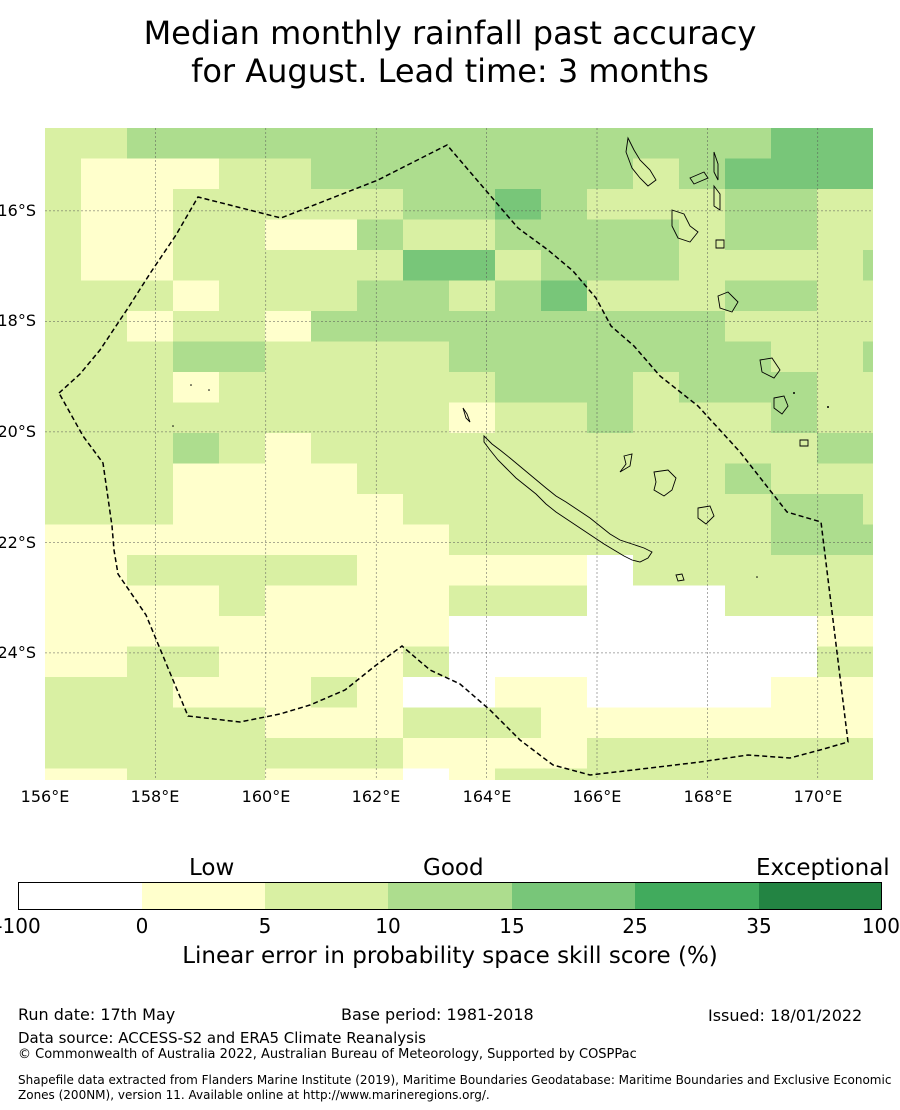 The width and height of the screenshot is (900, 1110). What do you see at coordinates (818, 796) in the screenshot?
I see `lon-label-170e: 170°E` at bounding box center [818, 796].